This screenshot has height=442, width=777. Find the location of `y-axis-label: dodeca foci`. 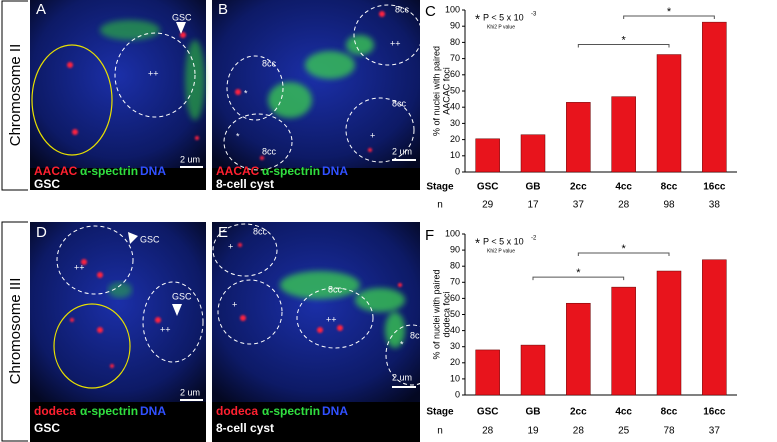

y-axis-label: dodeca foci is located at coordinates (446, 314).